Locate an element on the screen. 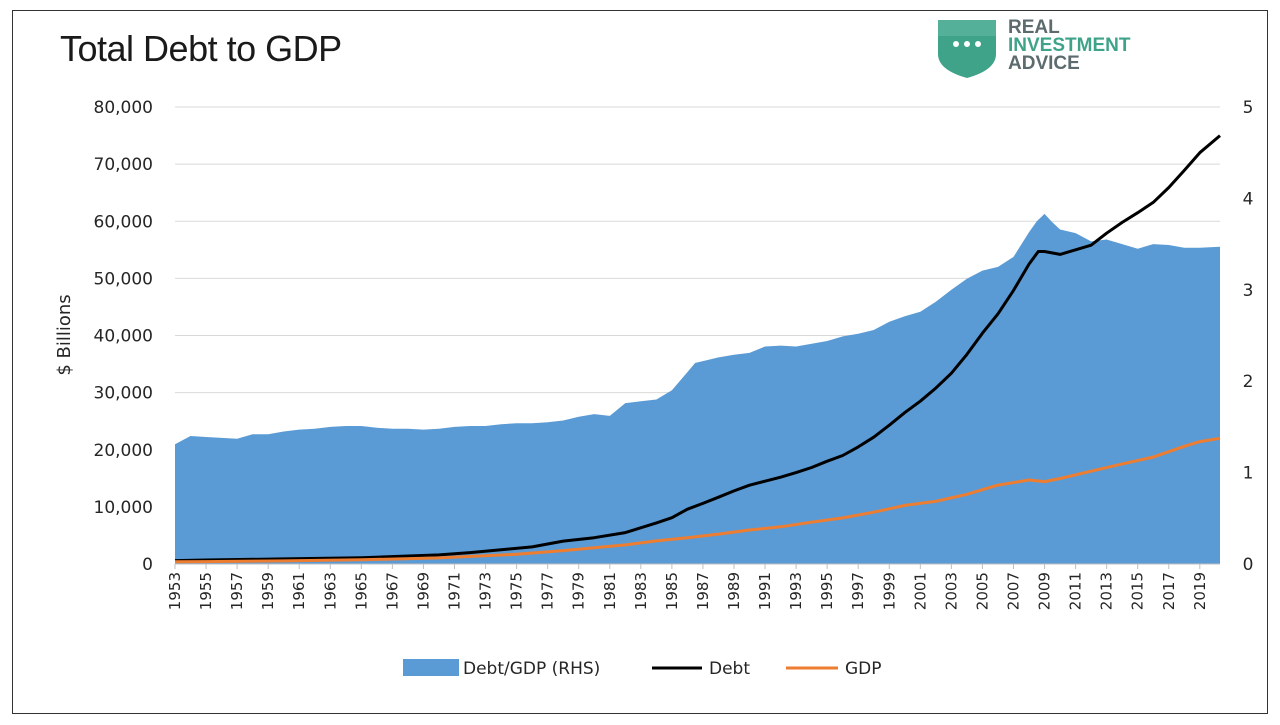  y-tick-label: 40,000 is located at coordinates (123, 337).